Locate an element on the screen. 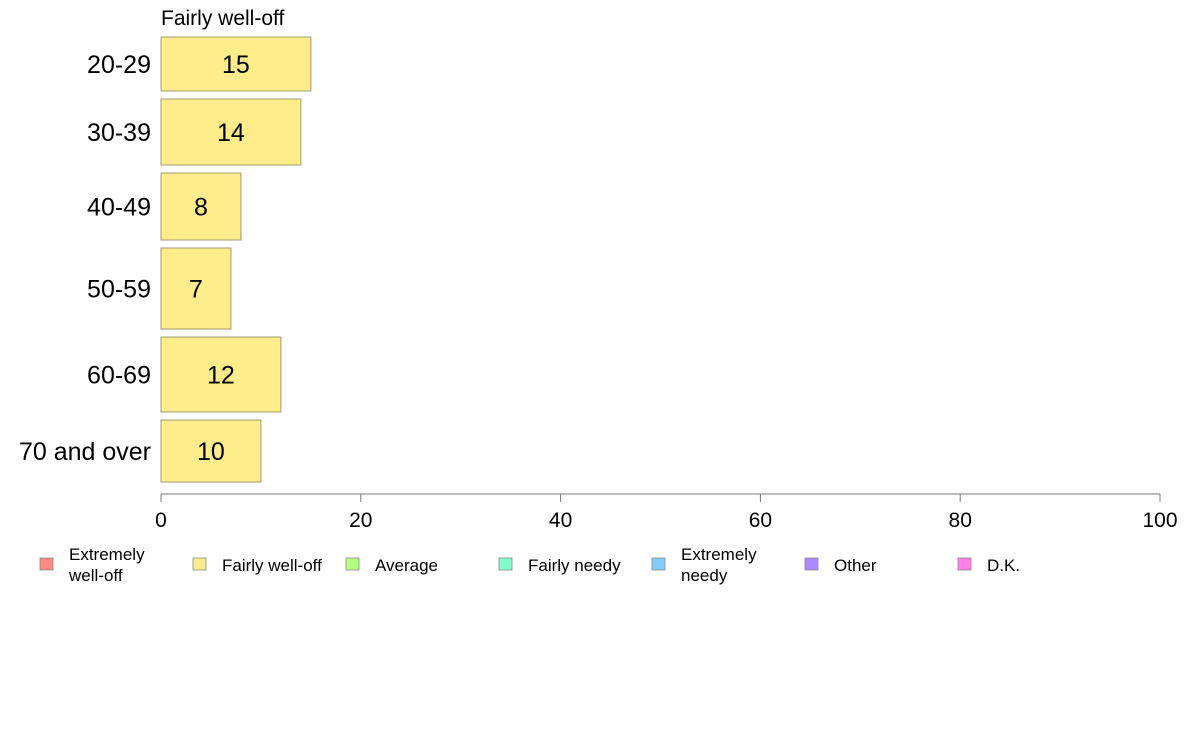  category-label: 50-59 is located at coordinates (119, 290).